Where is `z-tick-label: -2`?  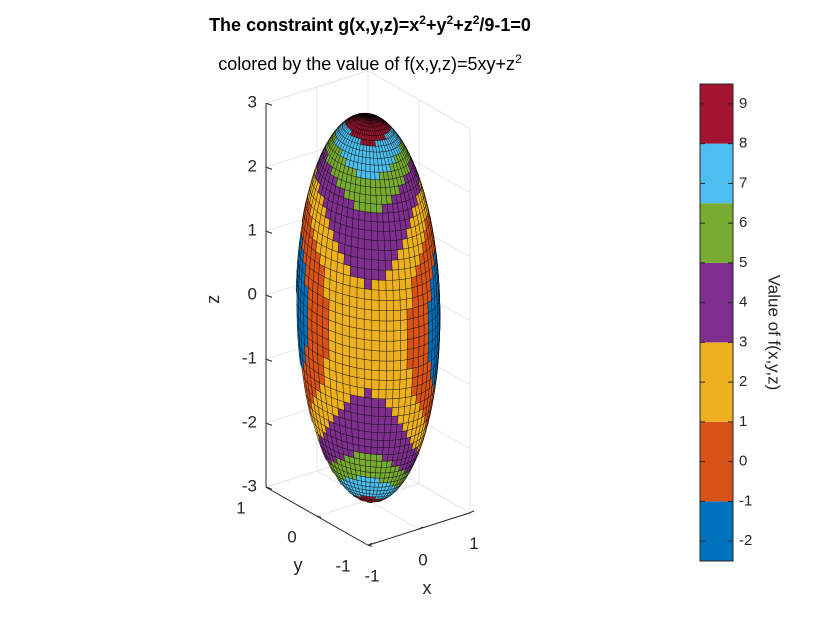
z-tick-label: -2 is located at coordinates (249, 422).